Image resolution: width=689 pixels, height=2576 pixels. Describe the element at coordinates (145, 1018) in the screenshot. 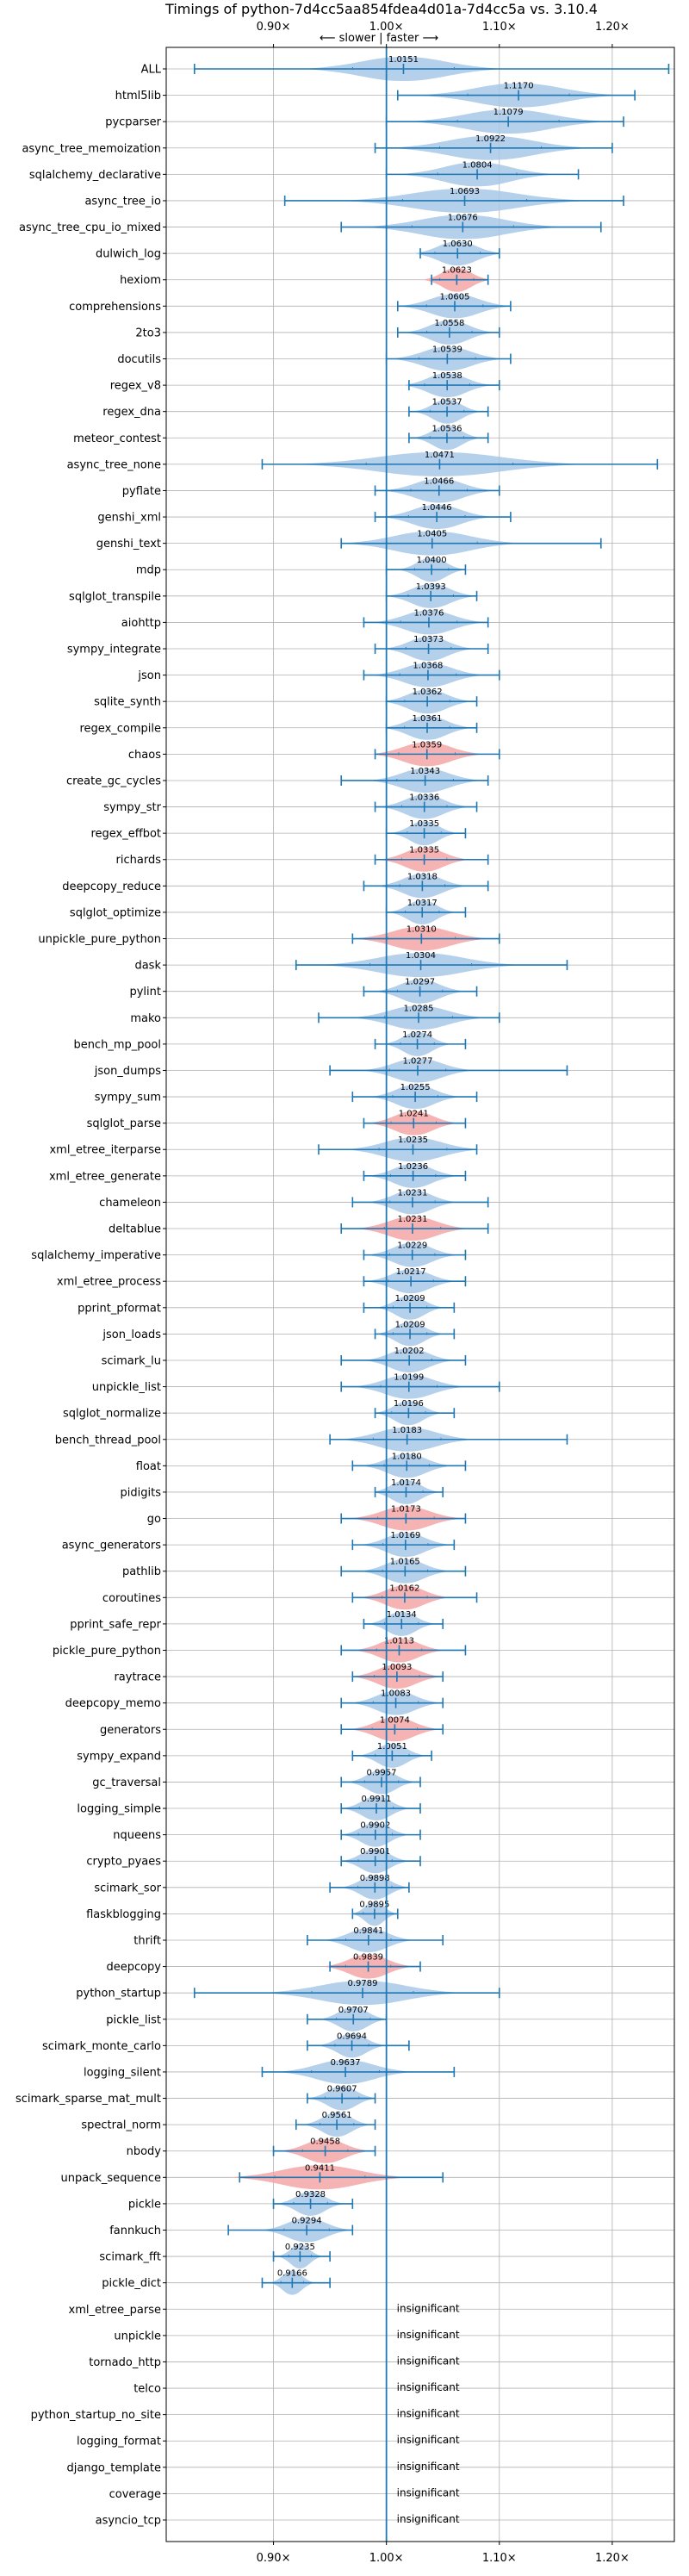

I see `benchmark-name: mako` at that location.